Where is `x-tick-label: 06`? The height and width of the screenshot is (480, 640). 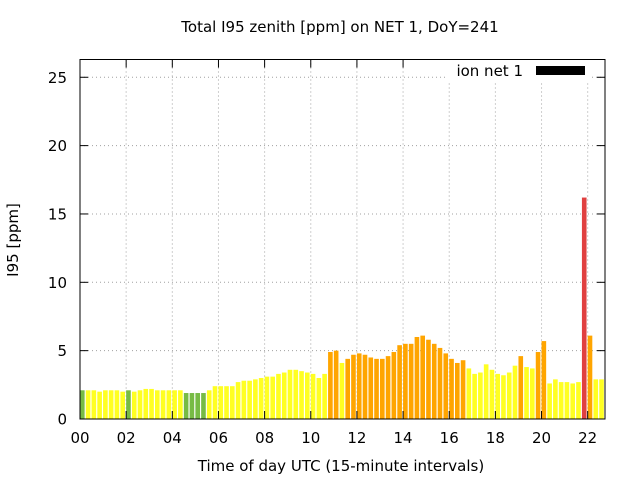
x-tick-label: 06 is located at coordinates (218, 438).